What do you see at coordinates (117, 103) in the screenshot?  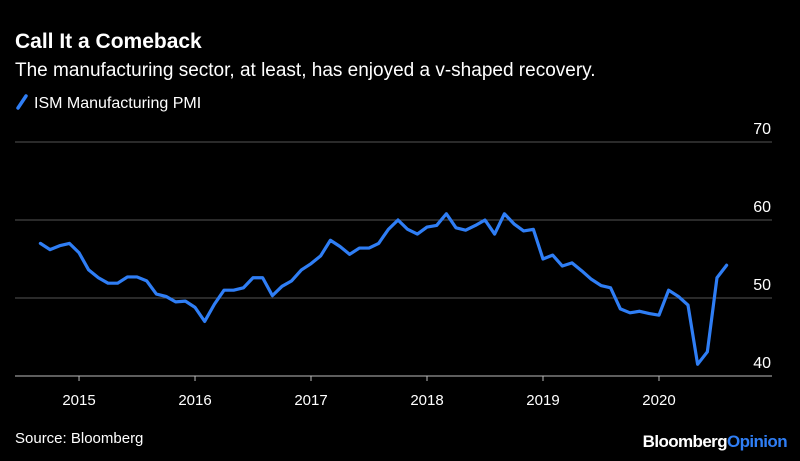 I see `legend-label: ISM Manufacturing PMI` at bounding box center [117, 103].